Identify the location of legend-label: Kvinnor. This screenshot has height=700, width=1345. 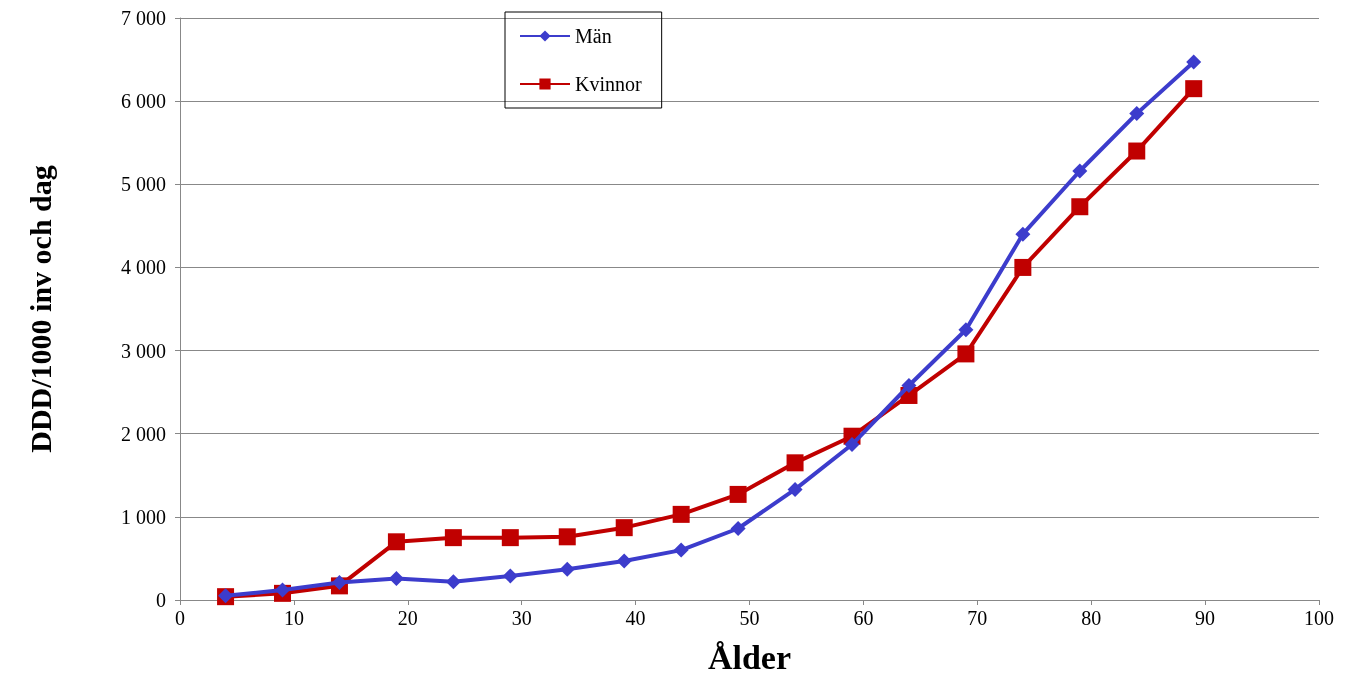
(608, 84).